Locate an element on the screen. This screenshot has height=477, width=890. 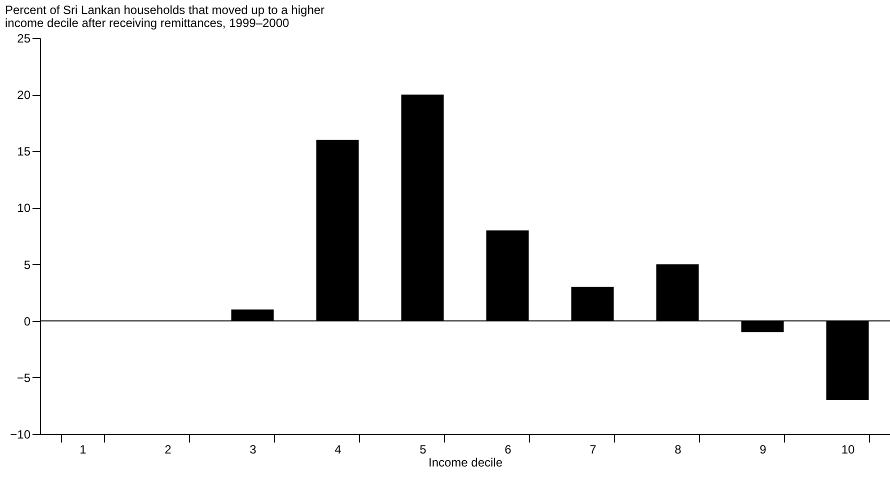
y-tick-label: 5 is located at coordinates (27, 265).